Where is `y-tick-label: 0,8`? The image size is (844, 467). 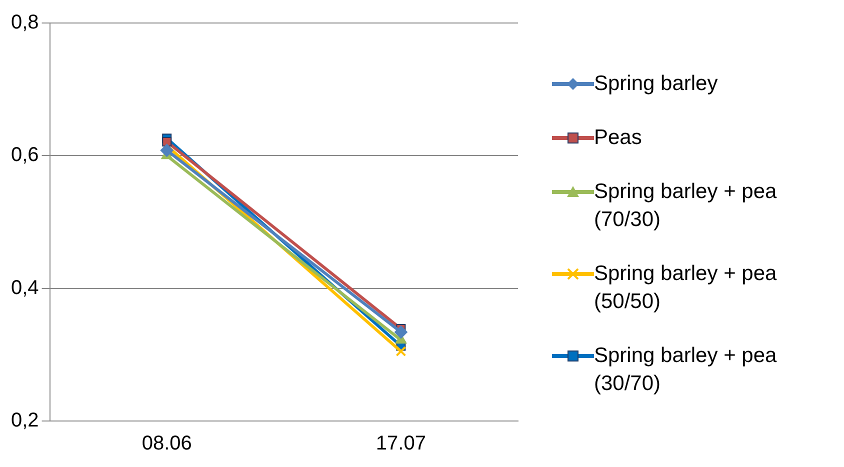
y-tick-label: 0,8 is located at coordinates (24, 23).